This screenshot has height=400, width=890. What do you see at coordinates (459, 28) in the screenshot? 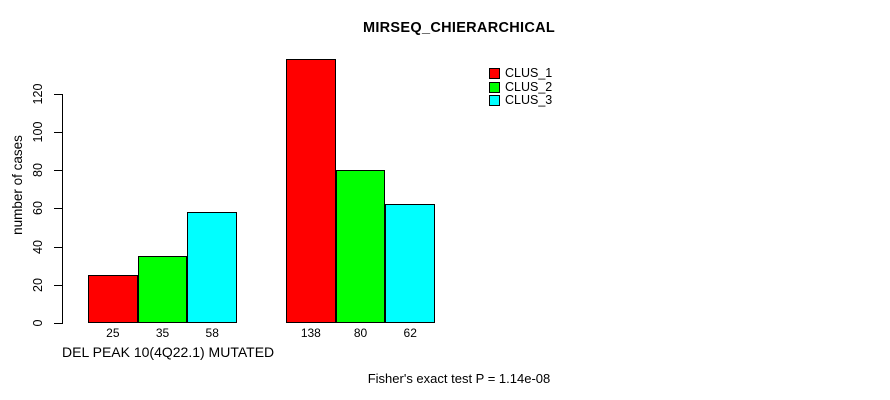
I see `chart-title: MIRSEQ_CHIERARCHICAL` at bounding box center [459, 28].